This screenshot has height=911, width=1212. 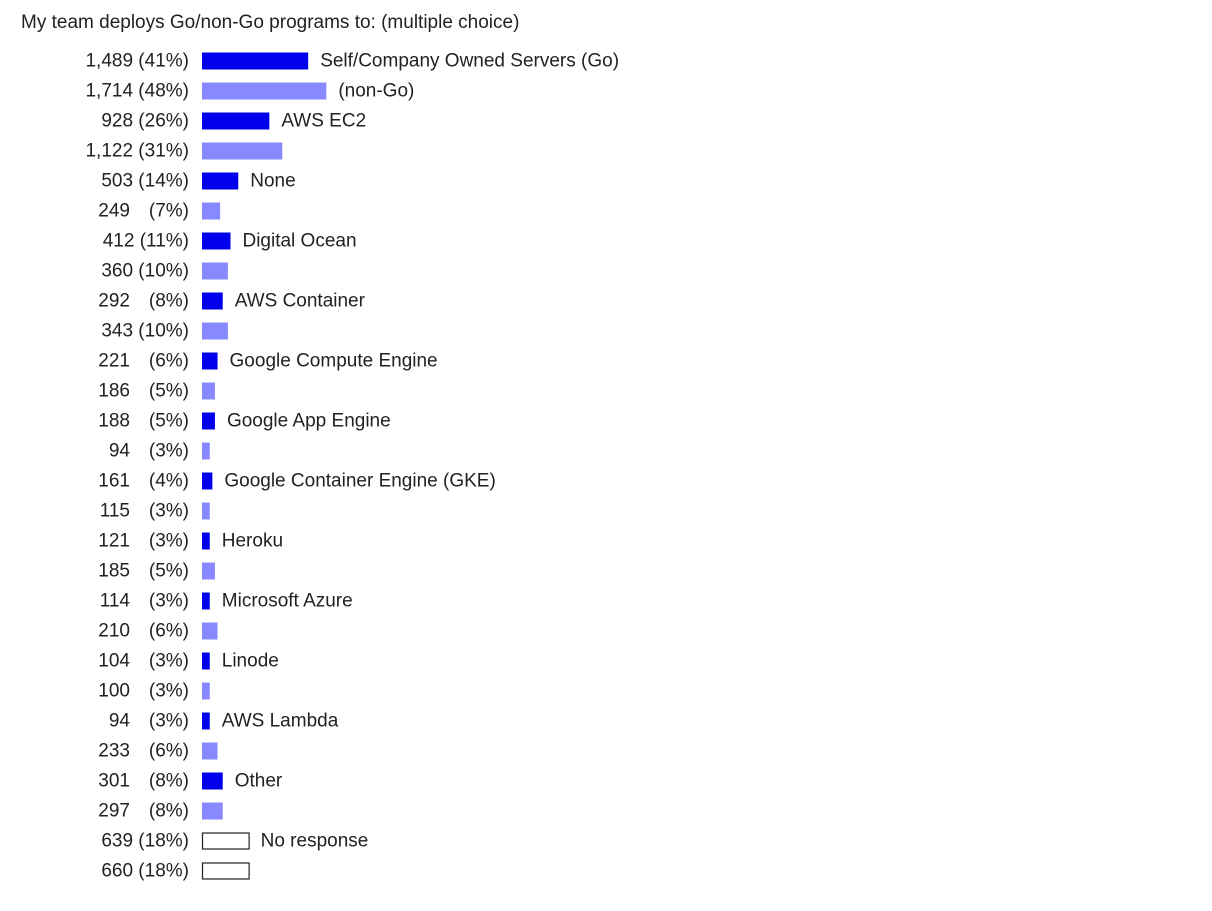 I want to click on bar-label: Other, so click(x=259, y=781).